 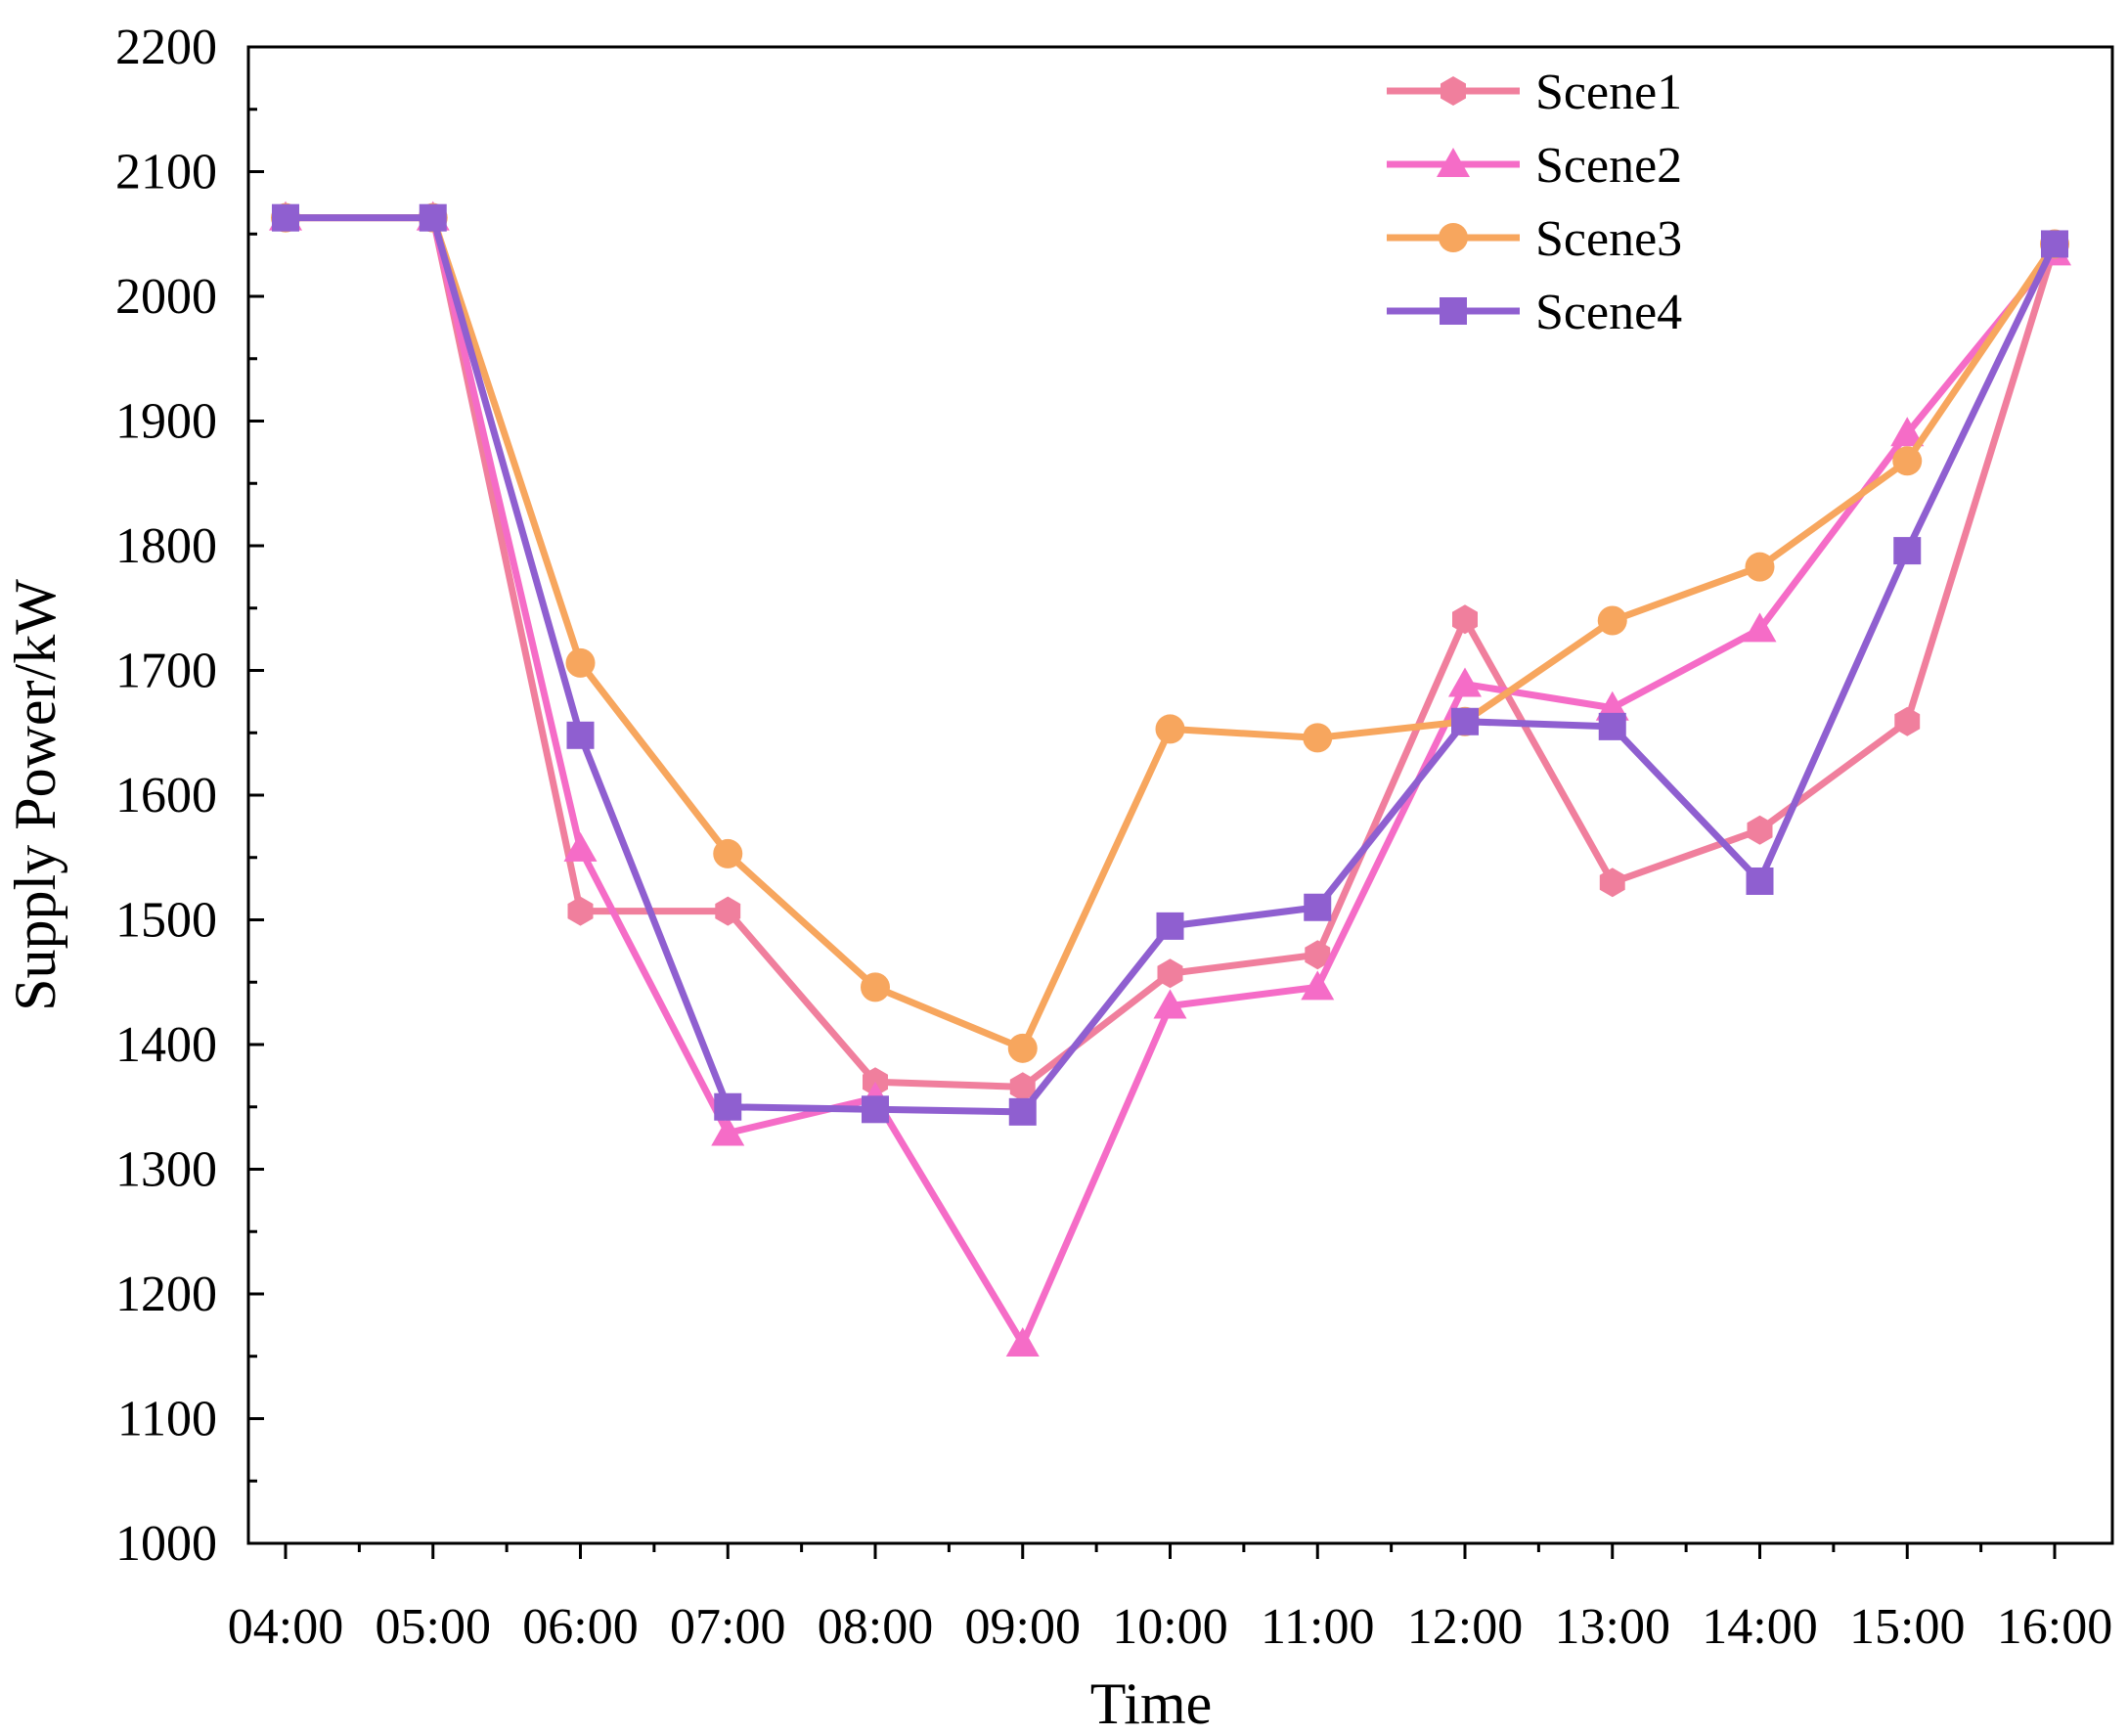 What do you see at coordinates (1608, 312) in the screenshot?
I see `legend-label: Scene4` at bounding box center [1608, 312].